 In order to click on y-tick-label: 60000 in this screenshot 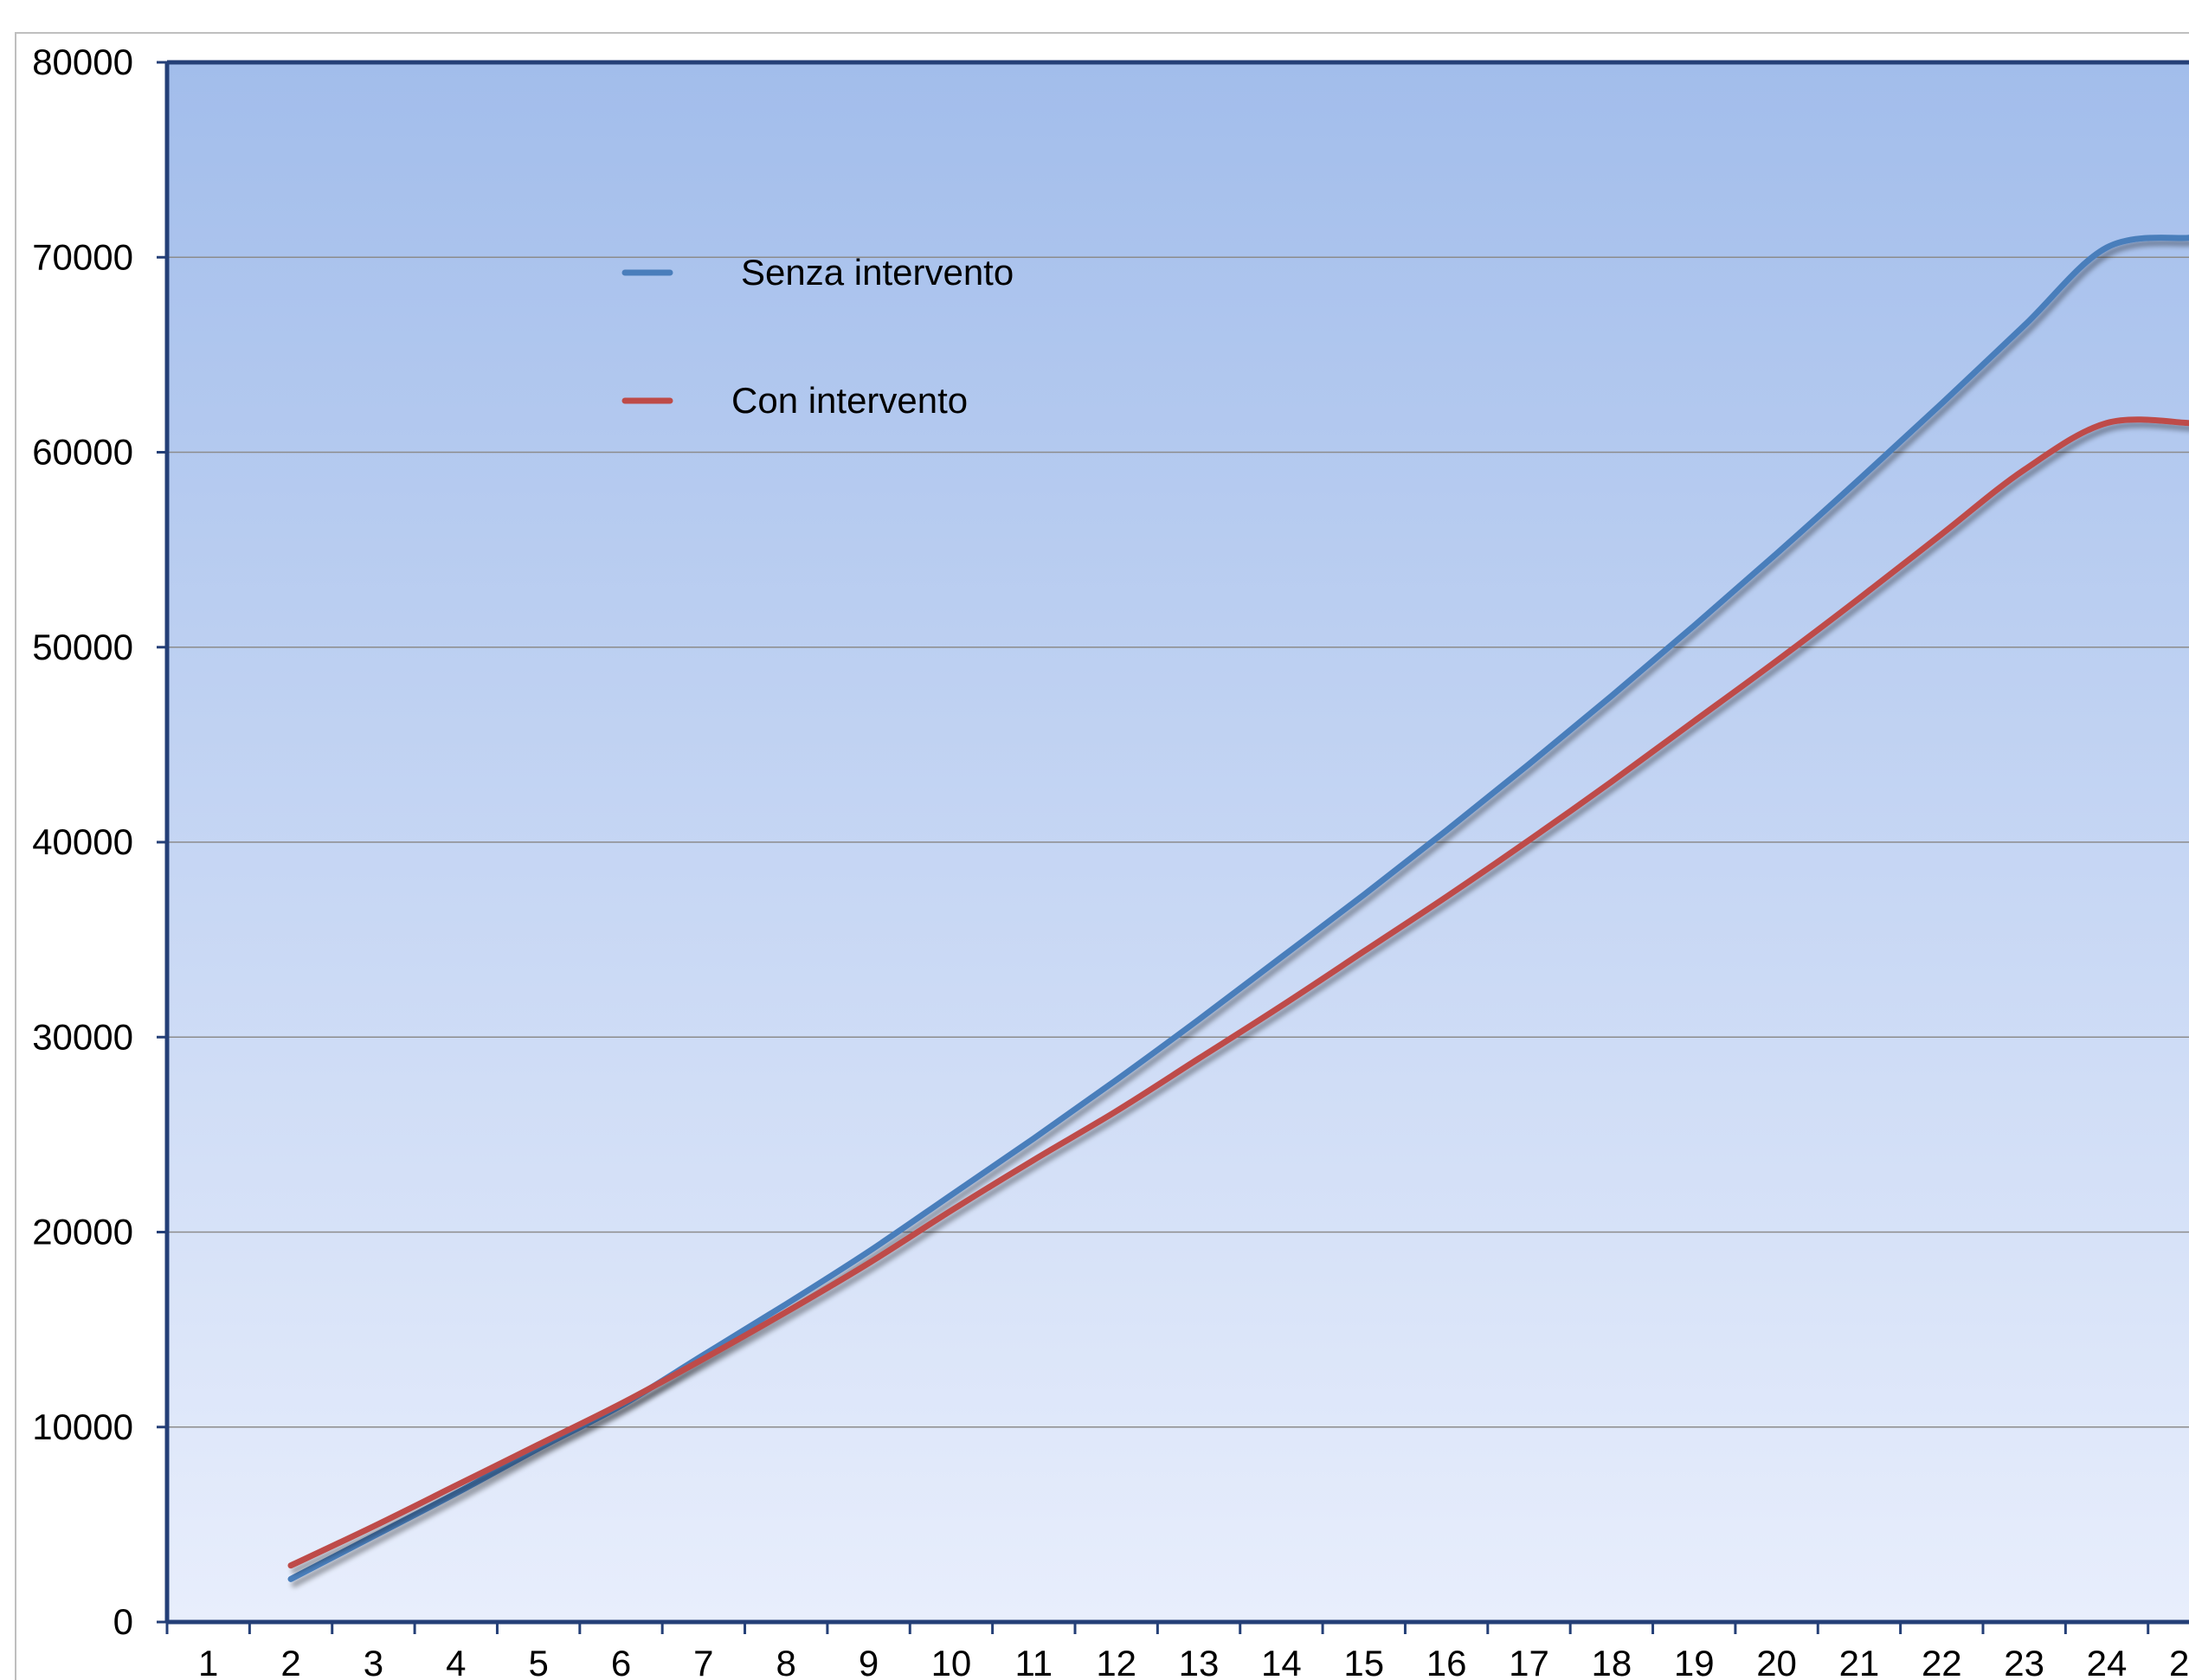, I will do `click(82, 452)`.